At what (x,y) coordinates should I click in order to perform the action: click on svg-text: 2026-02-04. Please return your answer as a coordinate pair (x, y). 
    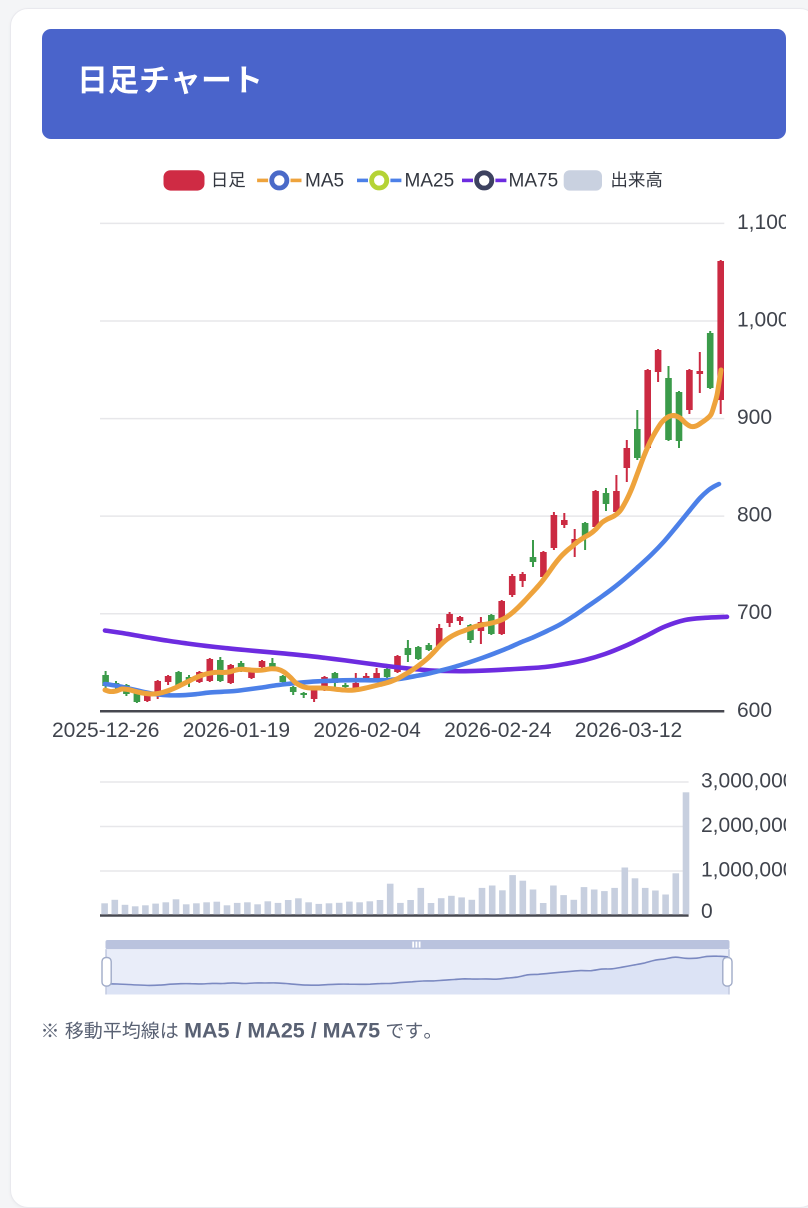
    Looking at the image, I should click on (367, 730).